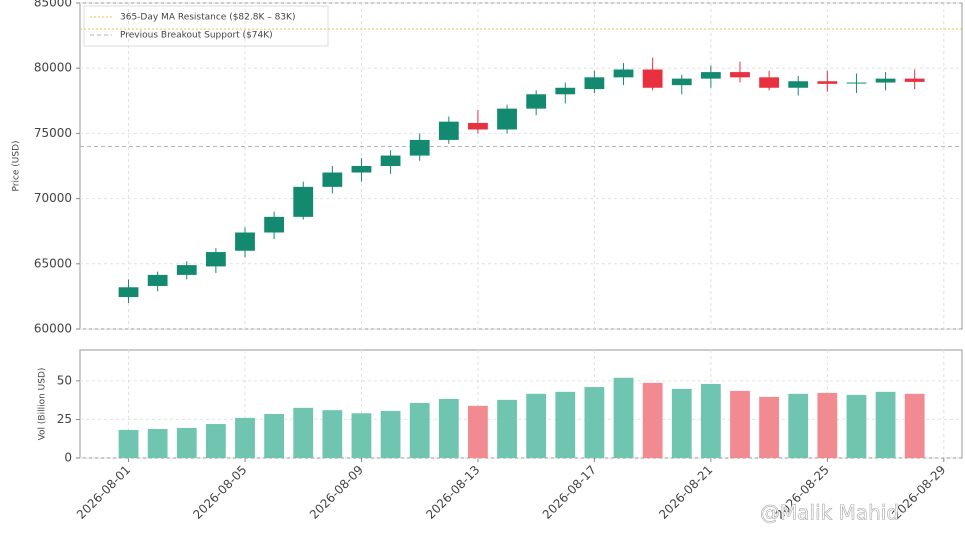  Describe the element at coordinates (17, 165) in the screenshot. I see `y-axis-label: Price (USD)` at that location.